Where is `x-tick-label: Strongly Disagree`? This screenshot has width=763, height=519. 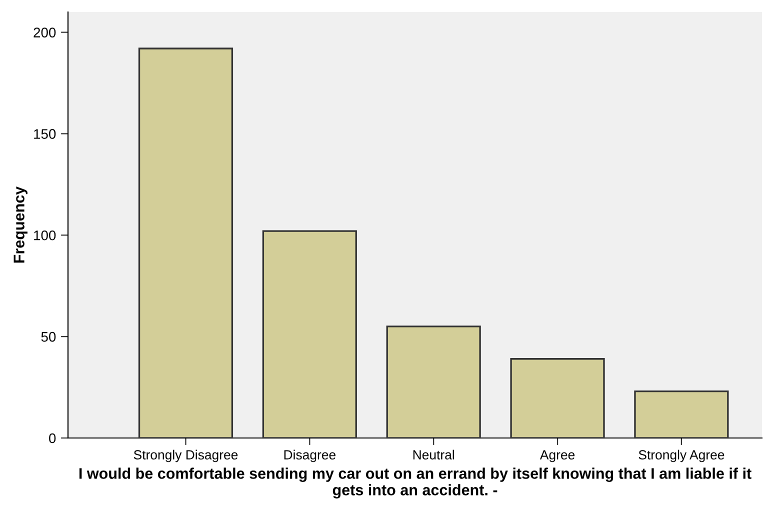
x-tick-label: Strongly Disagree is located at coordinates (186, 456).